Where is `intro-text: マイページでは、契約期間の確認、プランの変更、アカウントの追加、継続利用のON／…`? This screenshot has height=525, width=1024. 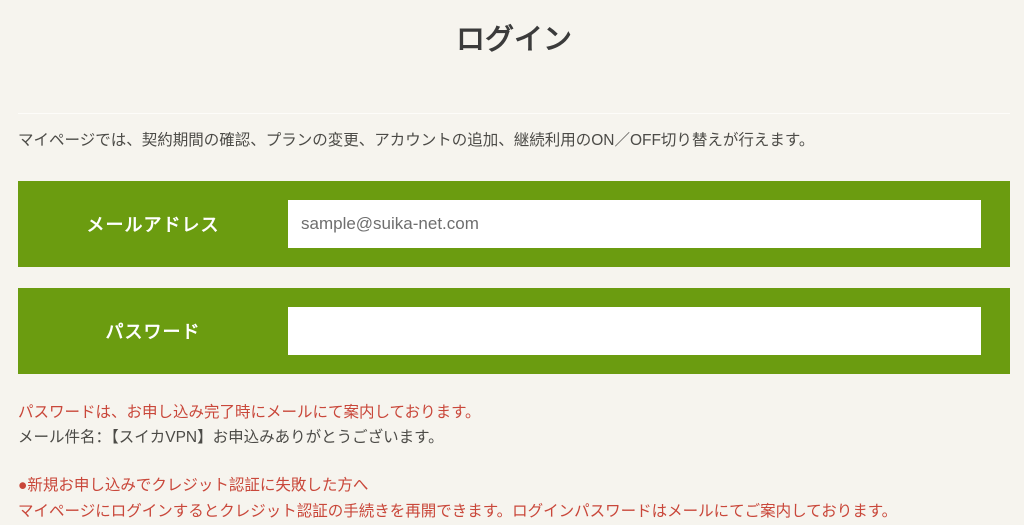 intro-text: マイページでは、契約期間の確認、プランの変更、アカウントの追加、継続利用のON／… is located at coordinates (416, 140).